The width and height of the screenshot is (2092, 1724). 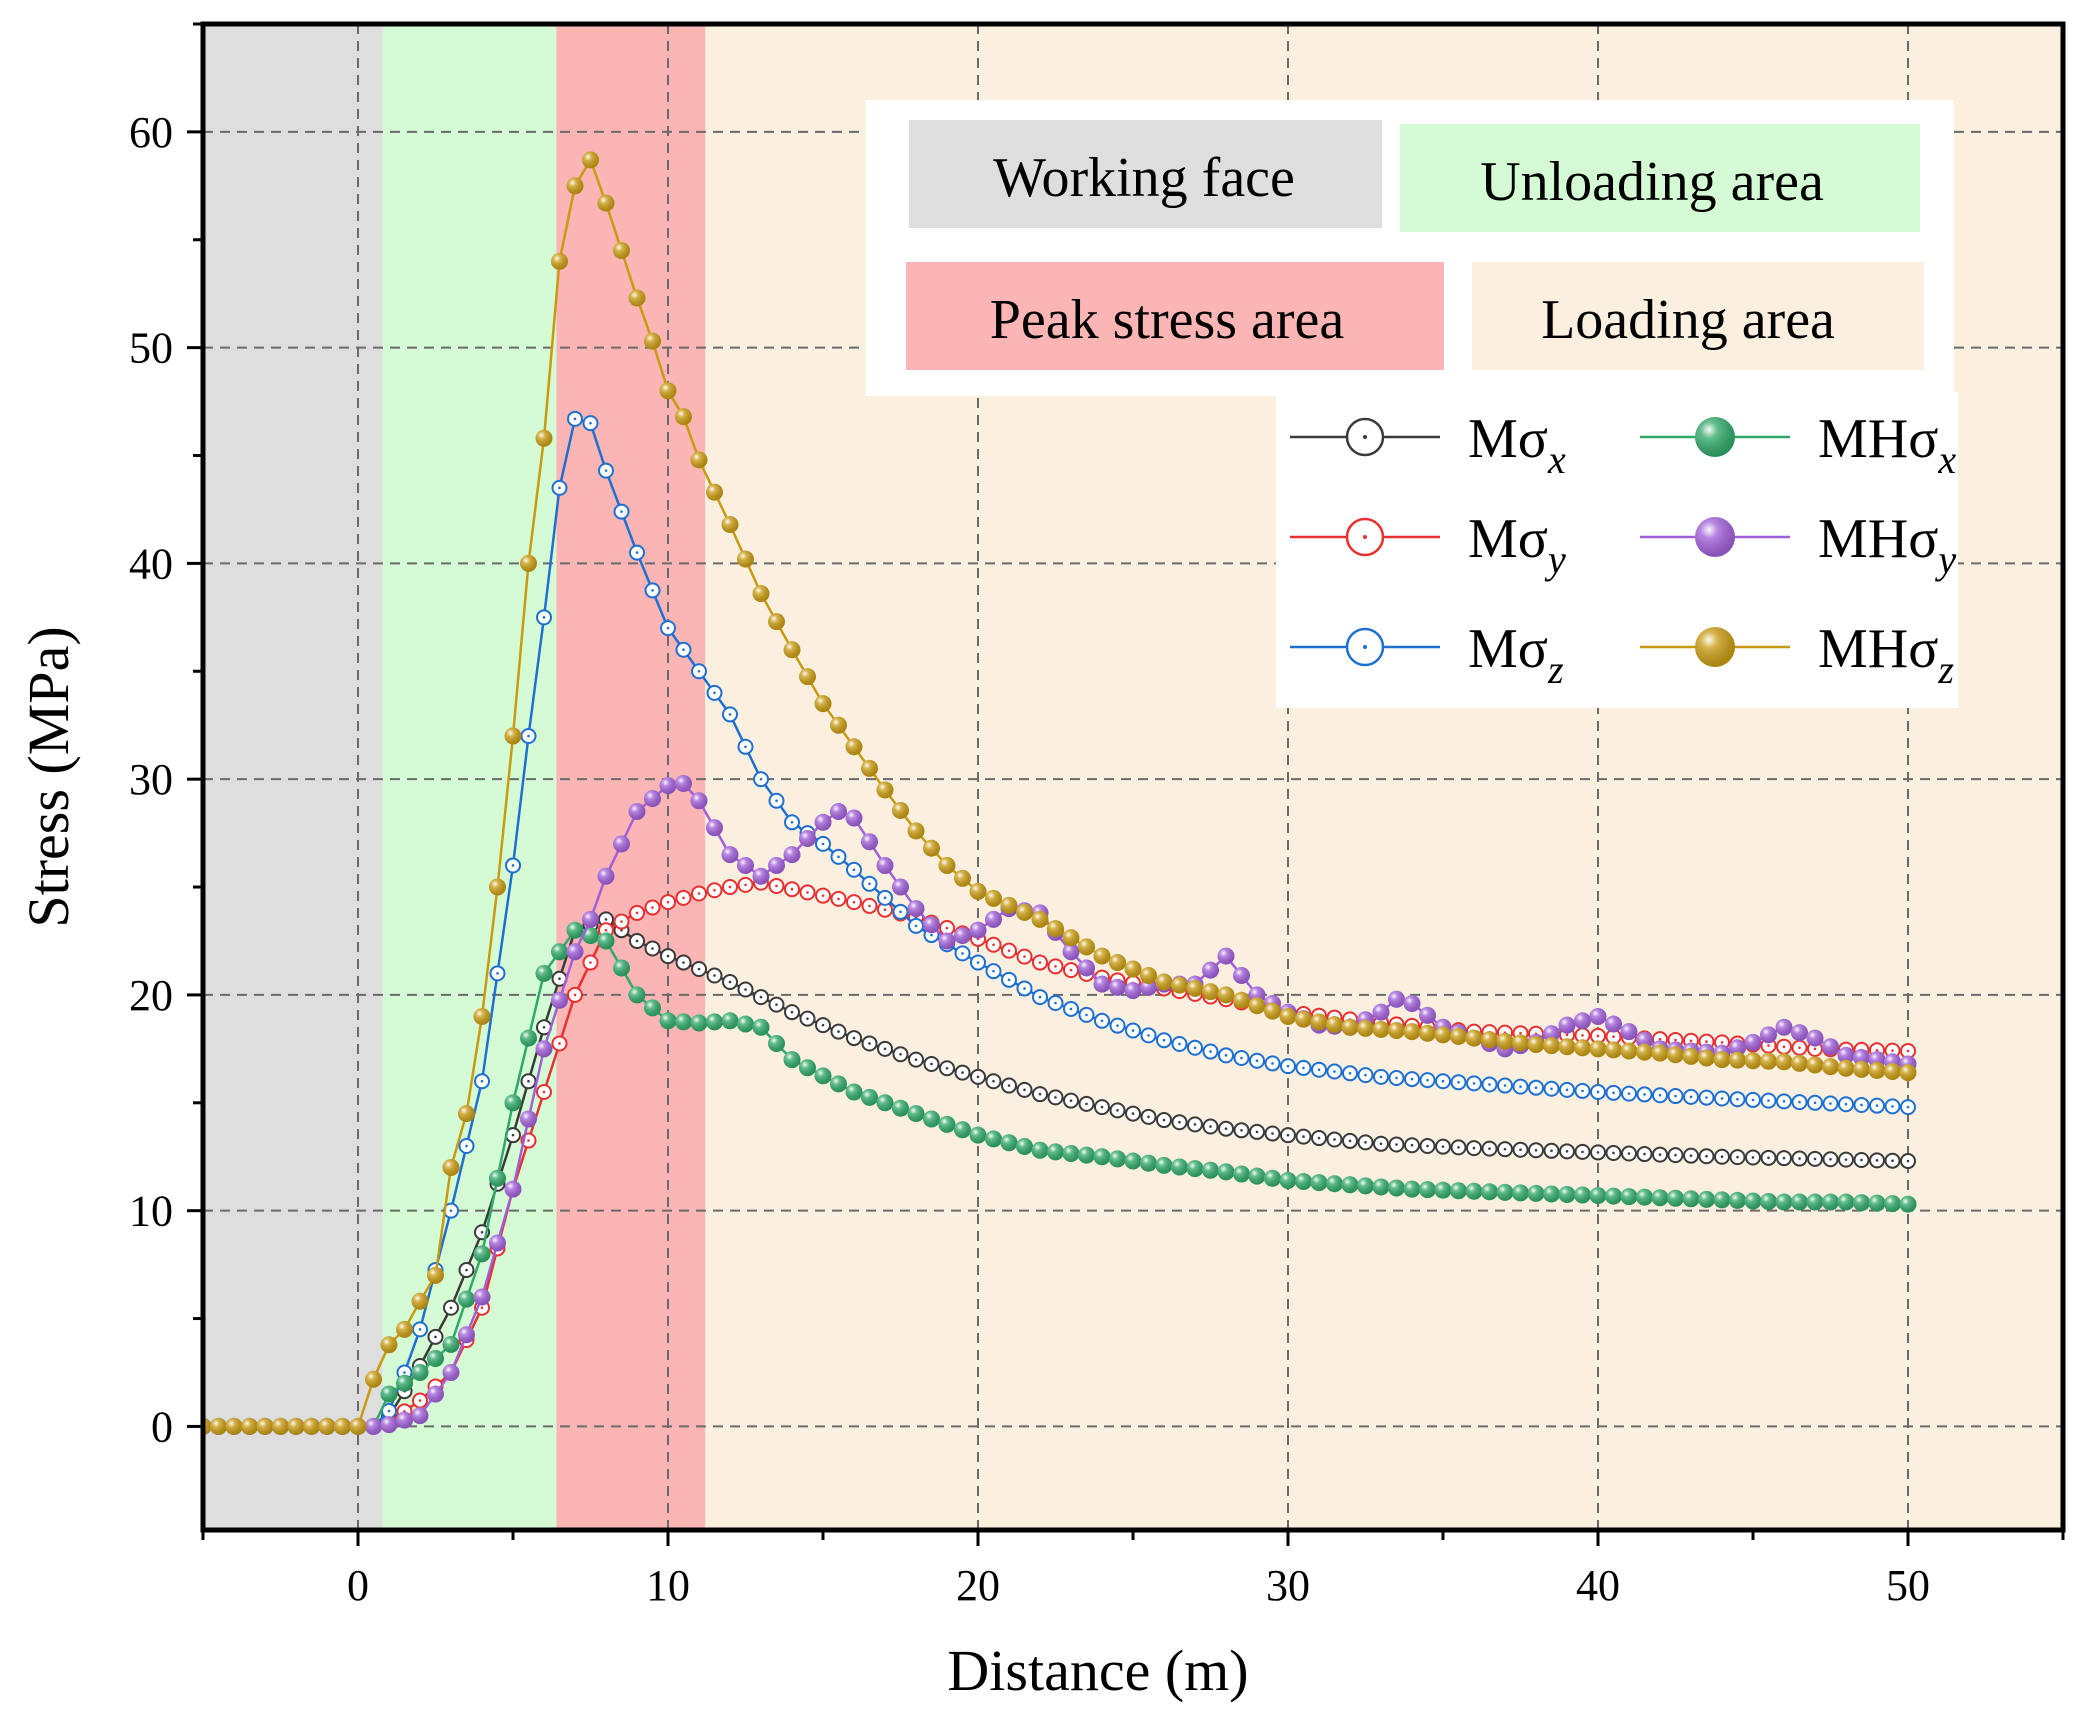 What do you see at coordinates (1167, 320) in the screenshot?
I see `region-label-peak-stress-area: Peak stress area` at bounding box center [1167, 320].